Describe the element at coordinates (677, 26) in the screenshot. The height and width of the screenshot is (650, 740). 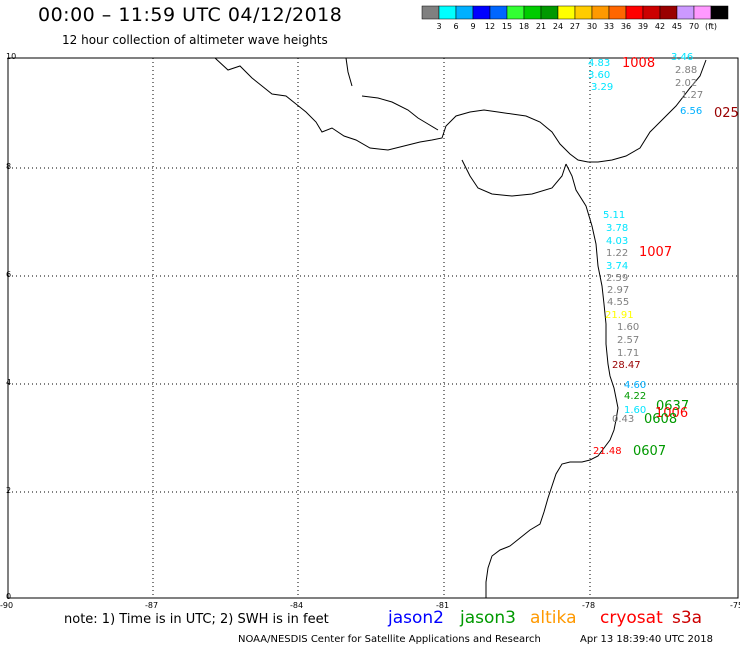
I see `legend-label: 45` at that location.